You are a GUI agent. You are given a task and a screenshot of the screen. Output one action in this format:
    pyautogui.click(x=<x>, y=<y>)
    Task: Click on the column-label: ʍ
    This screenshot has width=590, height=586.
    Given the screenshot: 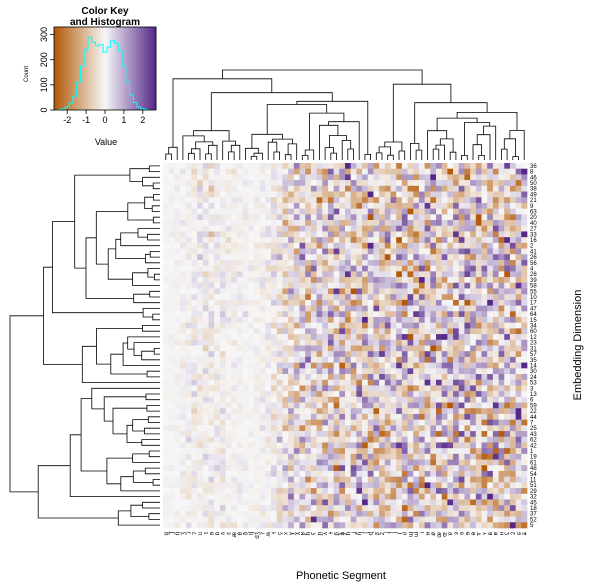 What is the action you would take?
    pyautogui.click(x=269, y=533)
    